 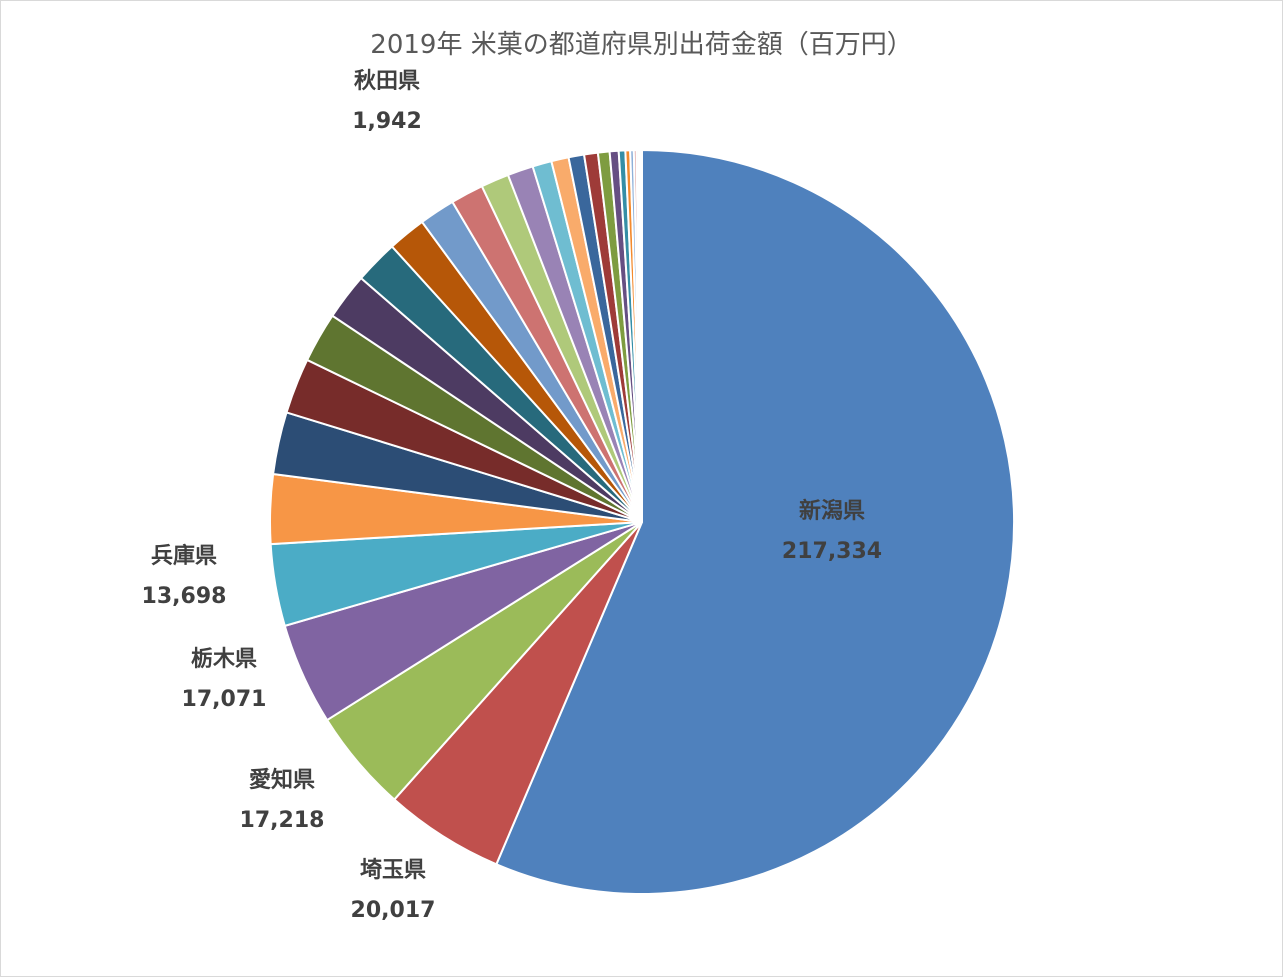 I want to click on slice-label-name: 愛知県, so click(x=282, y=780).